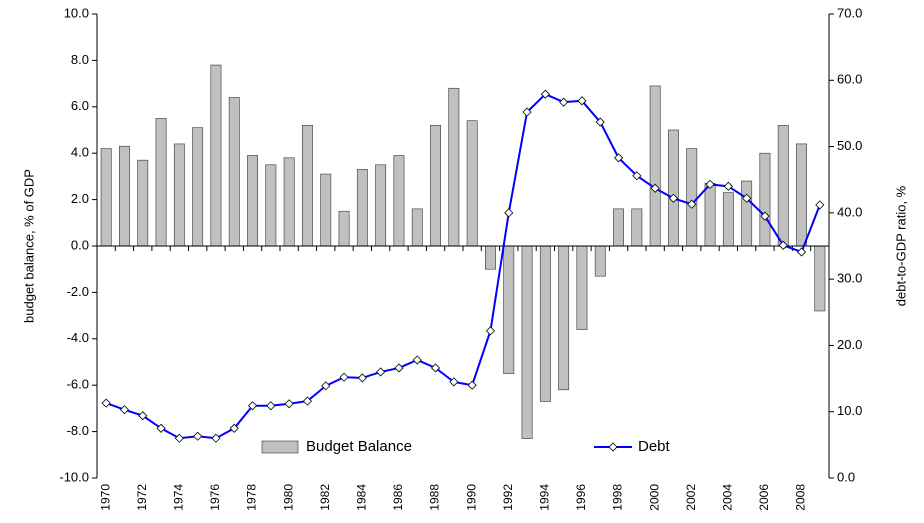 The height and width of the screenshot is (523, 924). I want to click on y2-tick-label: 30.0, so click(849, 278).